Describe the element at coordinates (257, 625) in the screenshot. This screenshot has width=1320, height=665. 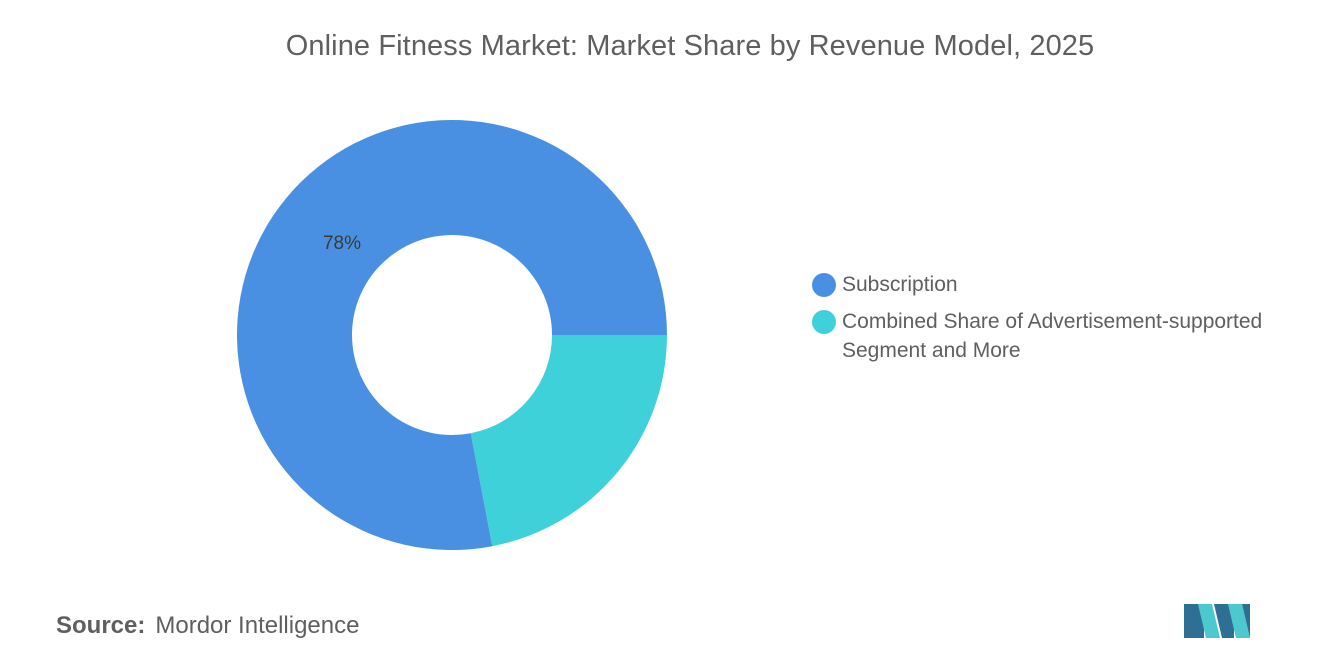
I see `source-value: Mordor Intelligence` at that location.